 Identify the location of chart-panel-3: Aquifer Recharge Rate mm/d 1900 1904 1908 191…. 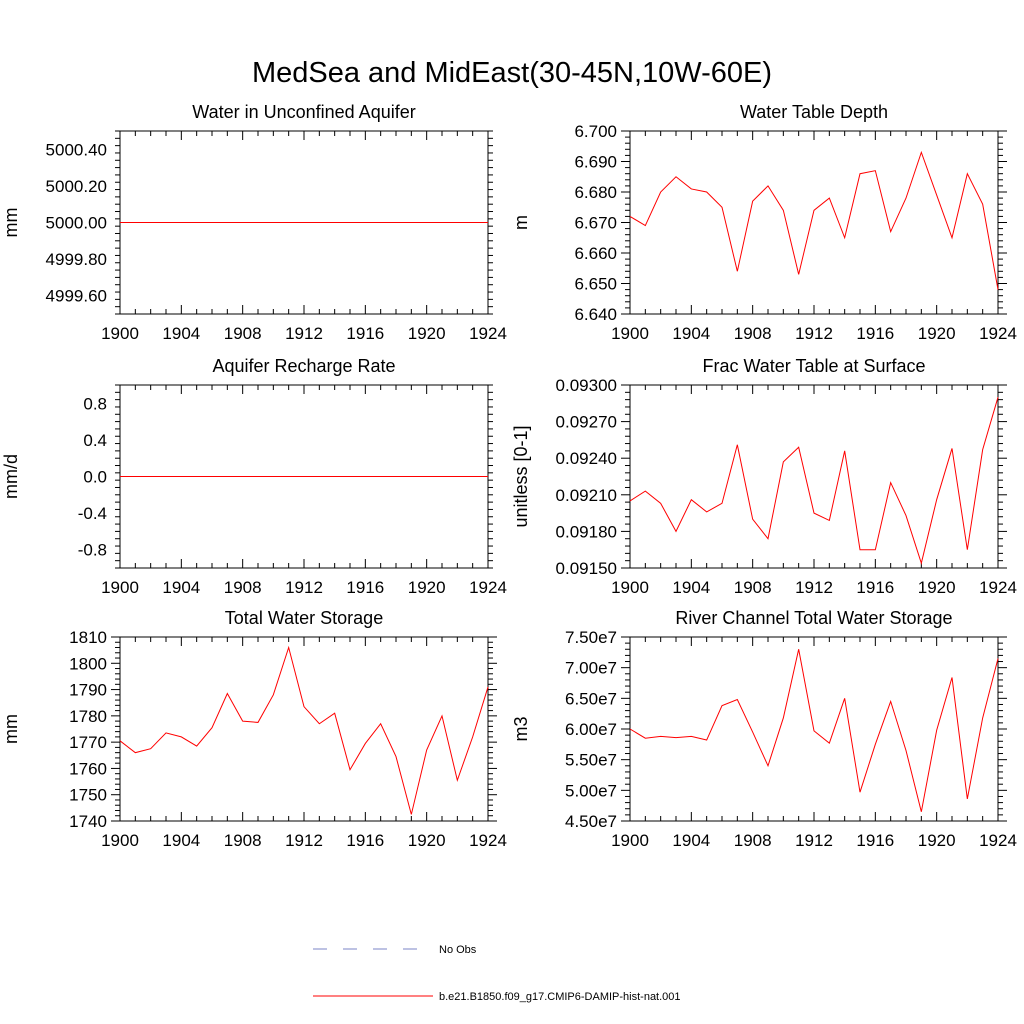
(254, 476).